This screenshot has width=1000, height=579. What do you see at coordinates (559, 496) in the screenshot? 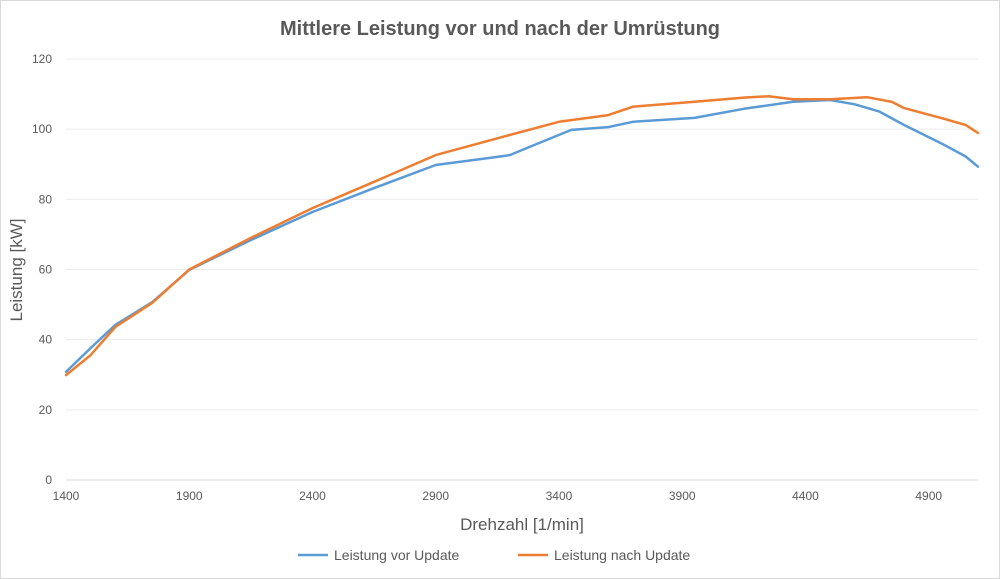
I see `x-tick-label: 3400` at bounding box center [559, 496].